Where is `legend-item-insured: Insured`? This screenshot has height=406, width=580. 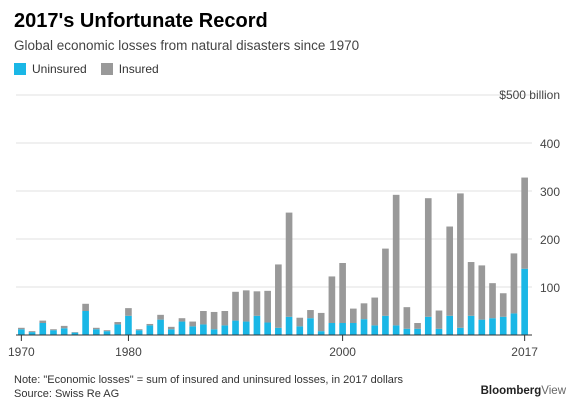 legend-item-insured: Insured is located at coordinates (129, 69).